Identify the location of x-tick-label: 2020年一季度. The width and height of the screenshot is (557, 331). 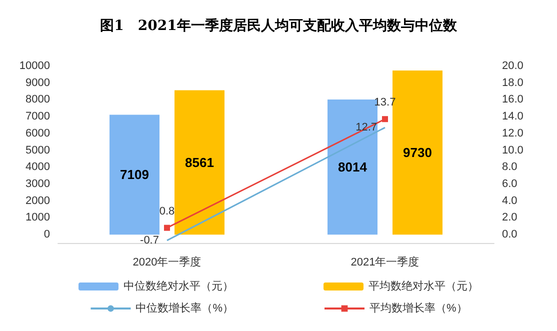
(167, 262).